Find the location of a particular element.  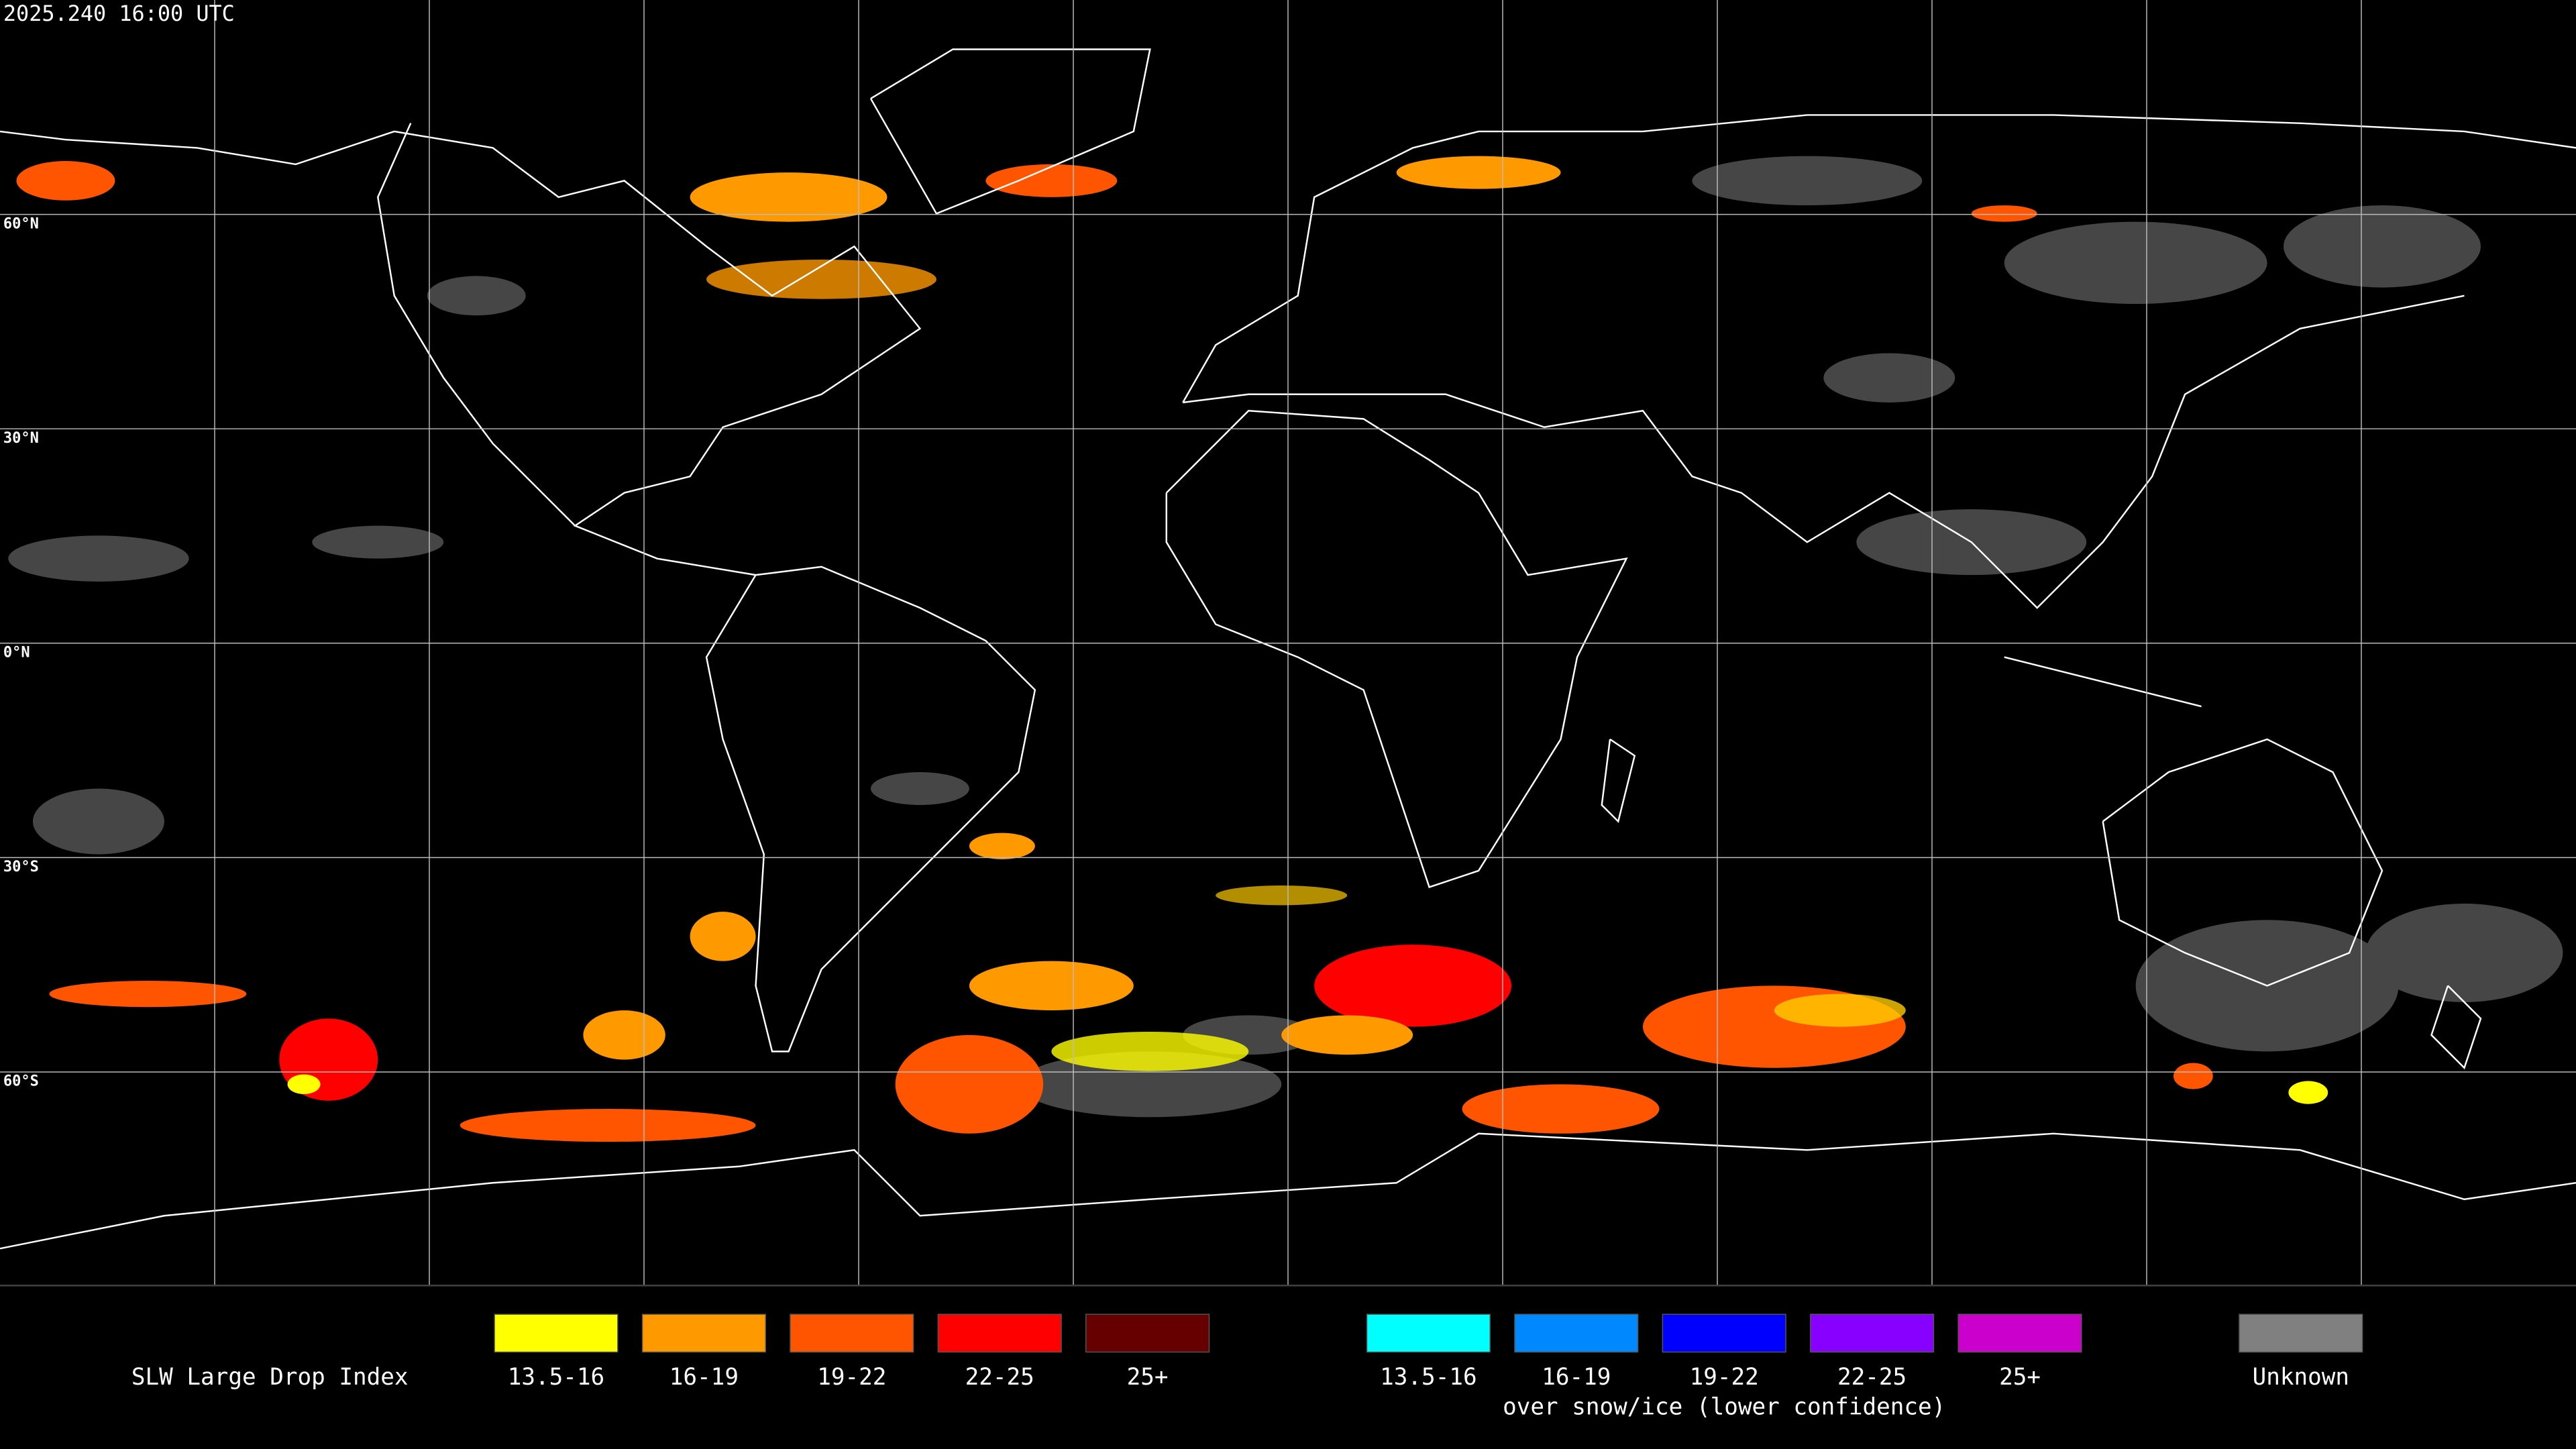

latitude-label: 60°S is located at coordinates (21, 1081).